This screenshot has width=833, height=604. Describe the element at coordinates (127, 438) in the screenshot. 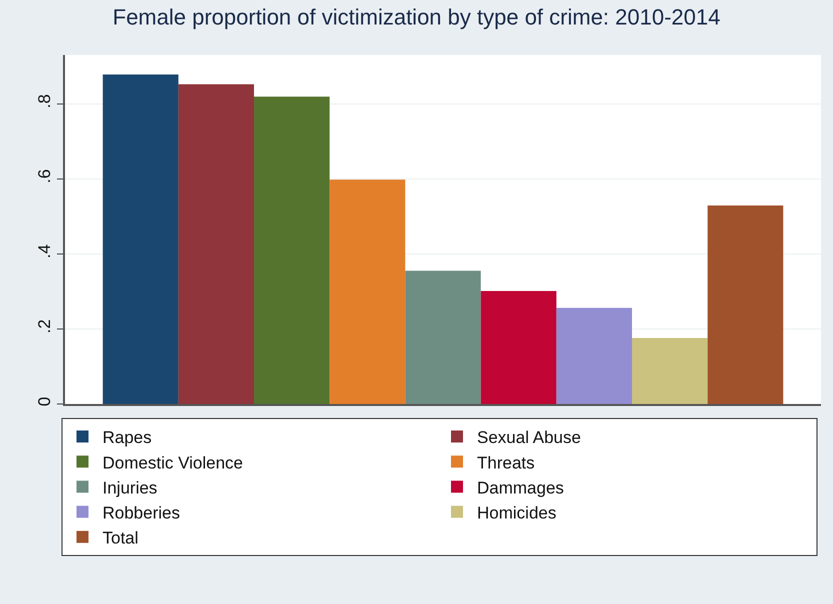

I see `legend-label: Rapes` at that location.